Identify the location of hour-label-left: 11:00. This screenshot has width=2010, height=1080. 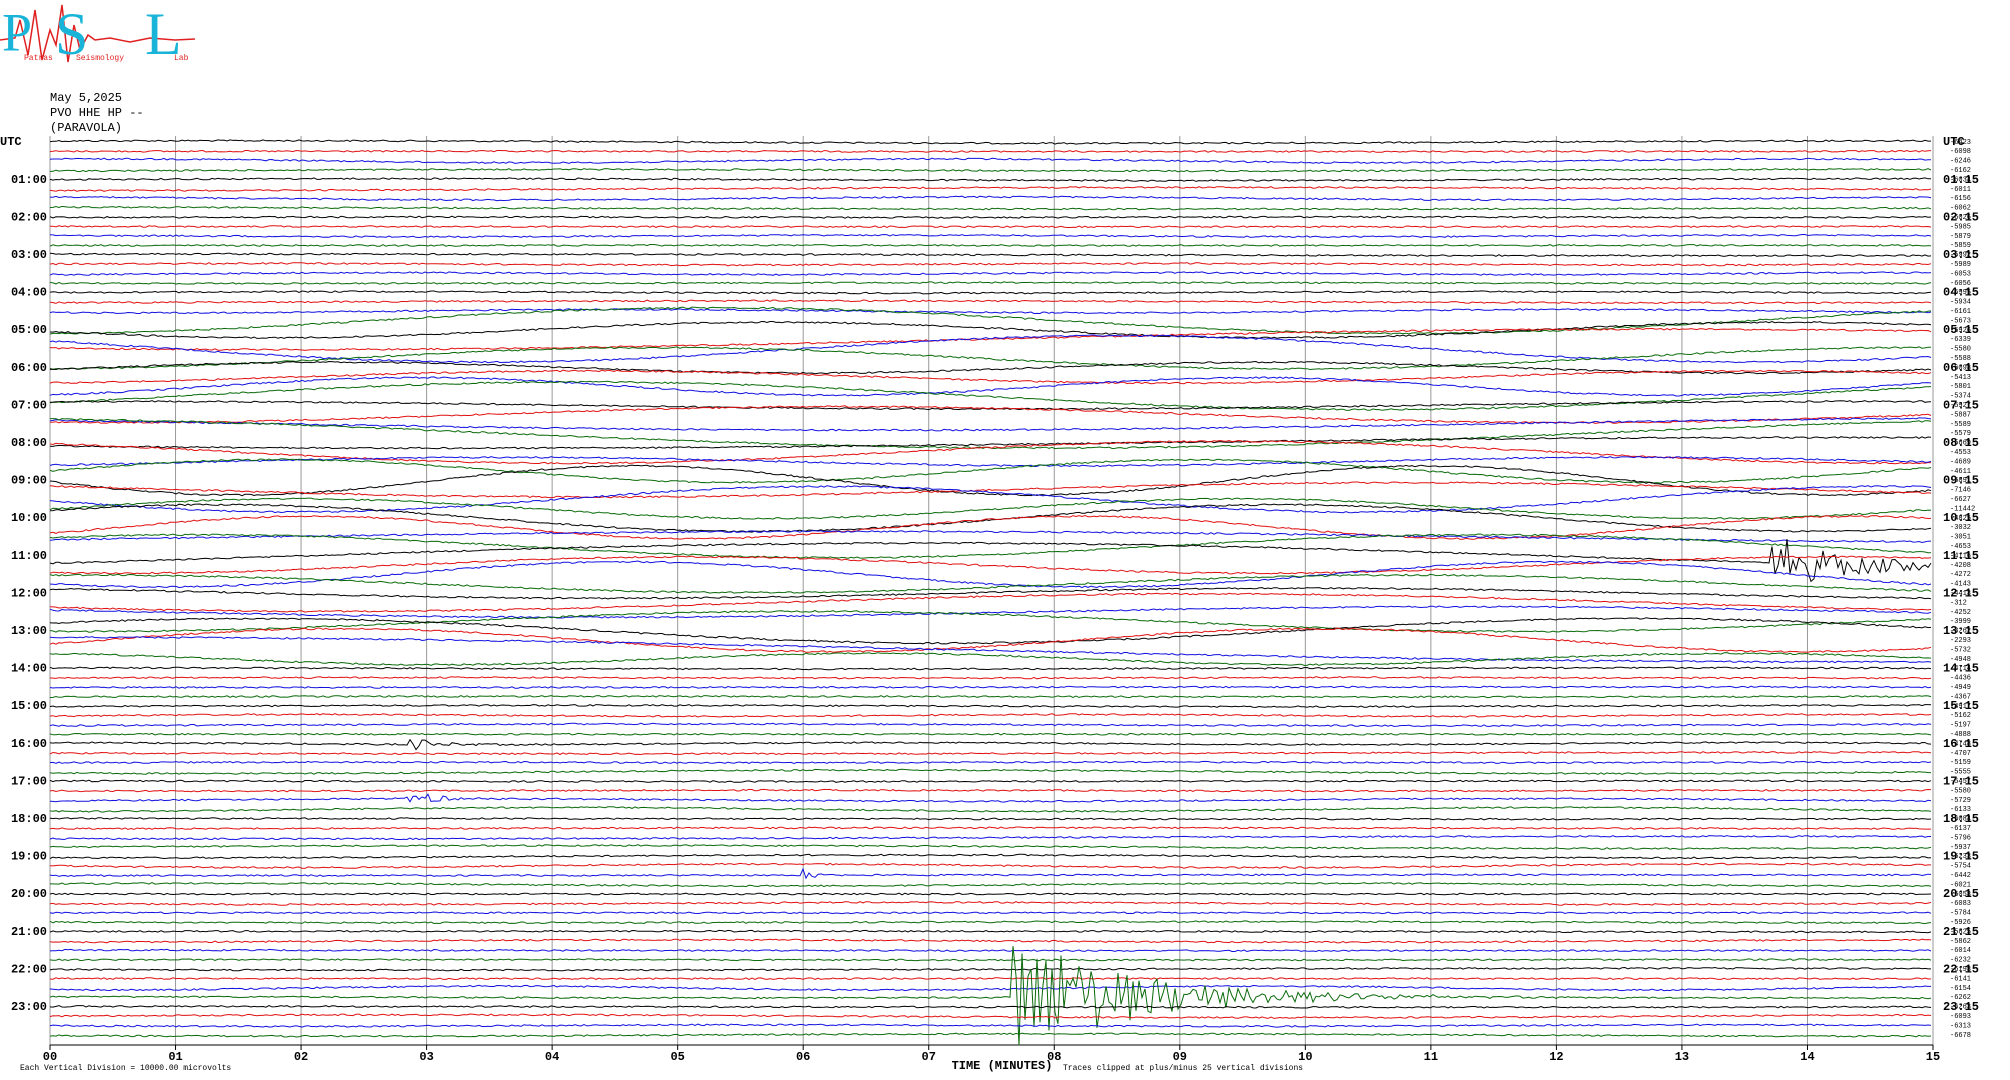
(29, 556).